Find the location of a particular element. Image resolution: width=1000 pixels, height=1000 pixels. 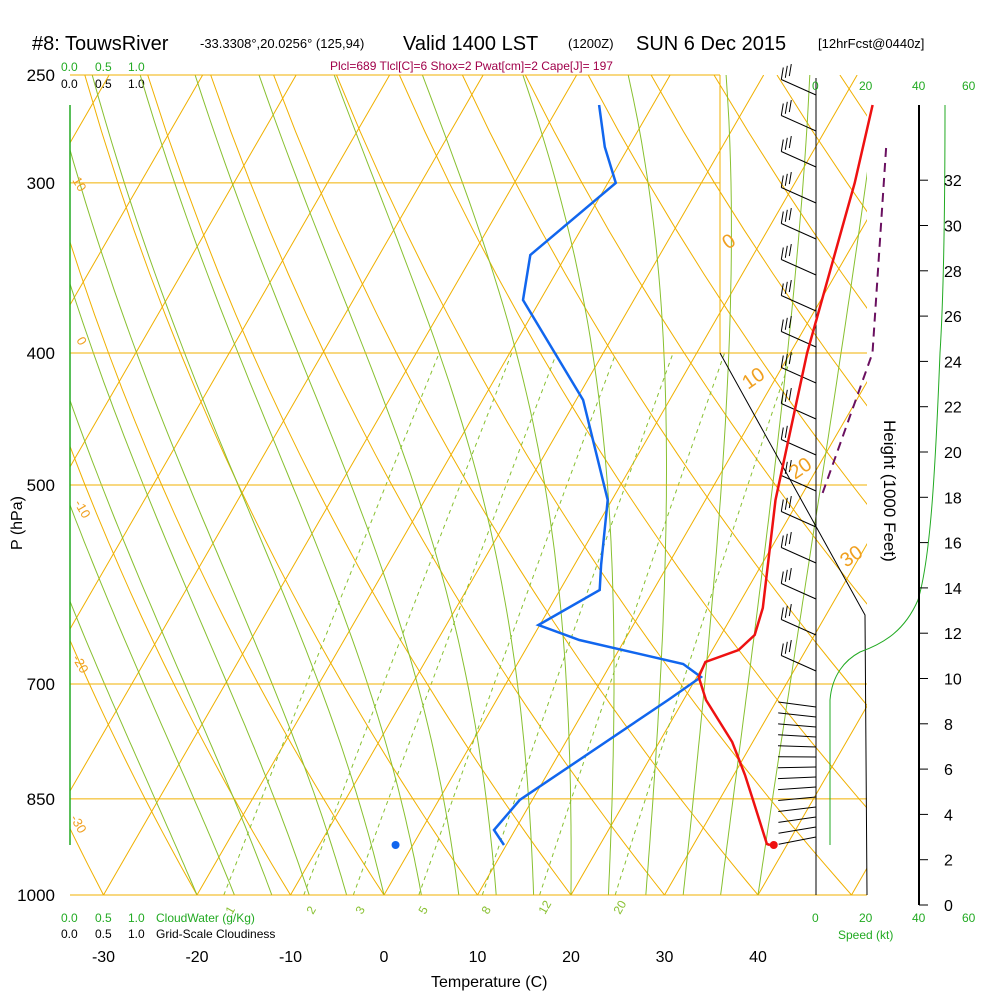

cloud-scale-top-black-0: 0.0 is located at coordinates (69, 84).